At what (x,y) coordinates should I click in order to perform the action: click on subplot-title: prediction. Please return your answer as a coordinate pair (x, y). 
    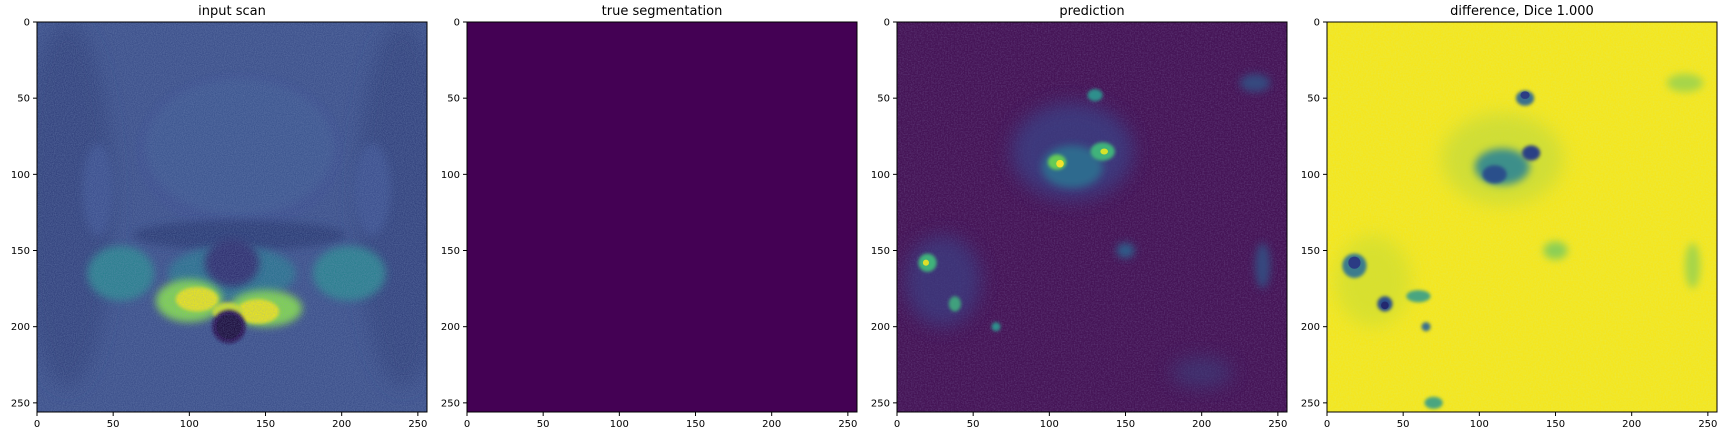
    Looking at the image, I should click on (1091, 11).